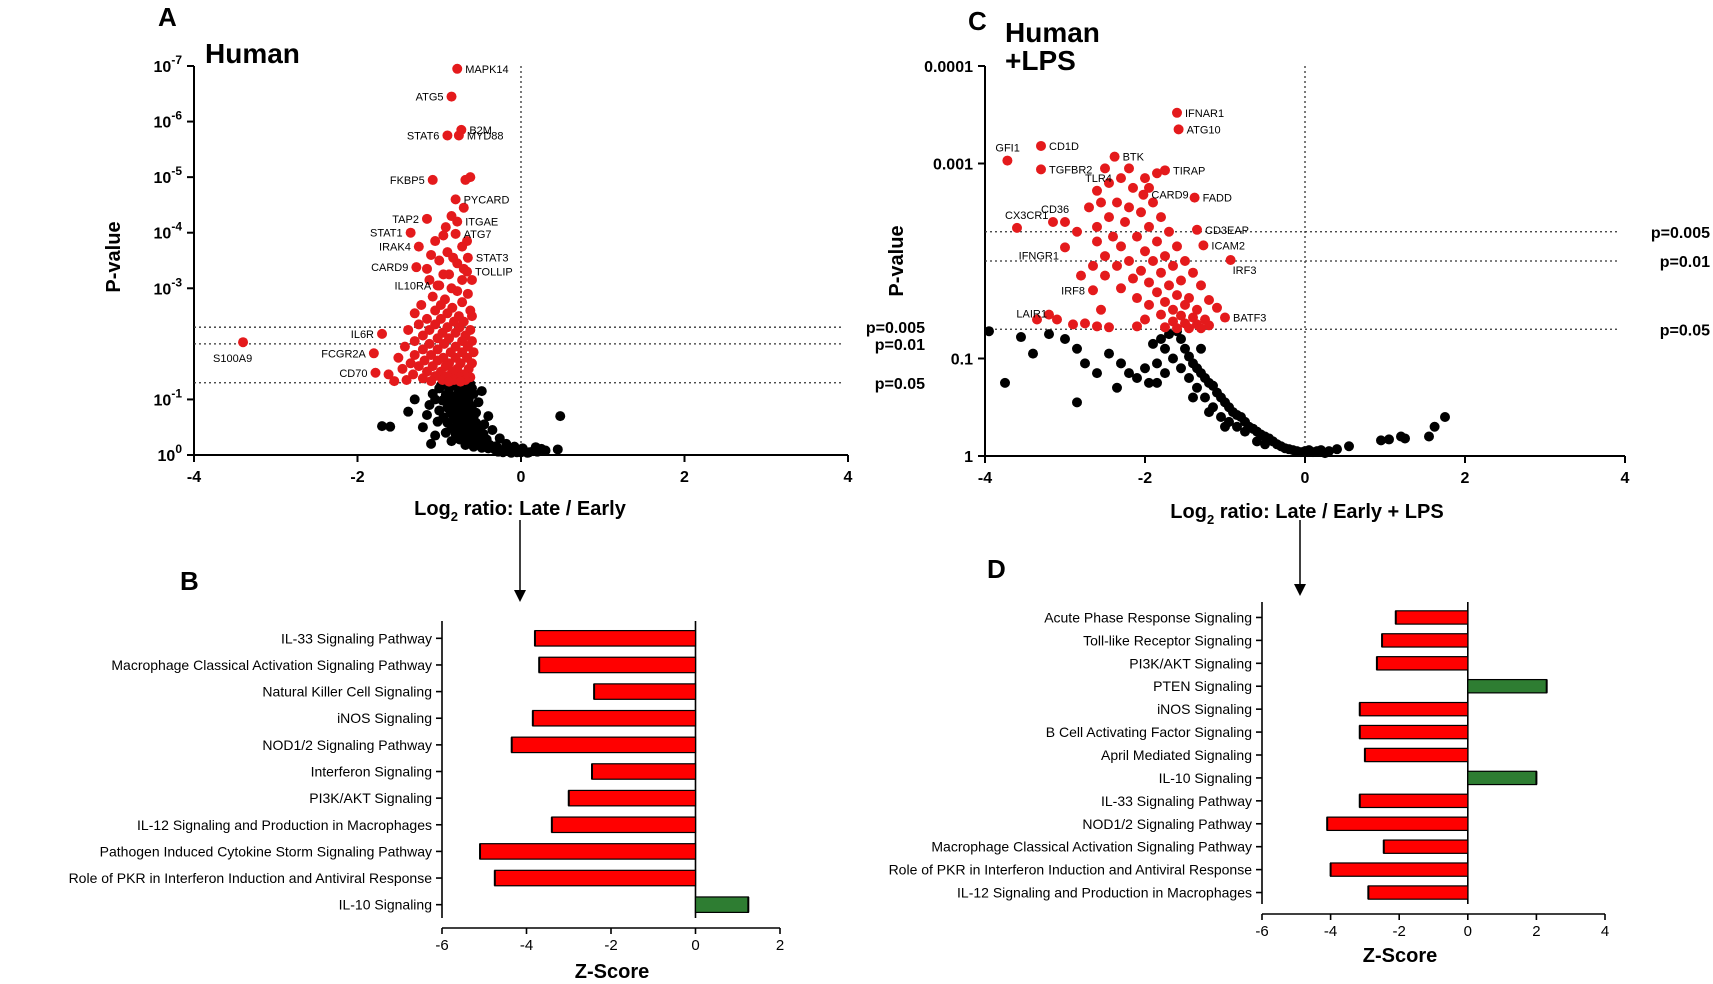 The width and height of the screenshot is (1713, 984). What do you see at coordinates (405, 220) in the screenshot?
I see `panel-a-gene-label-tap2: TAP2` at bounding box center [405, 220].